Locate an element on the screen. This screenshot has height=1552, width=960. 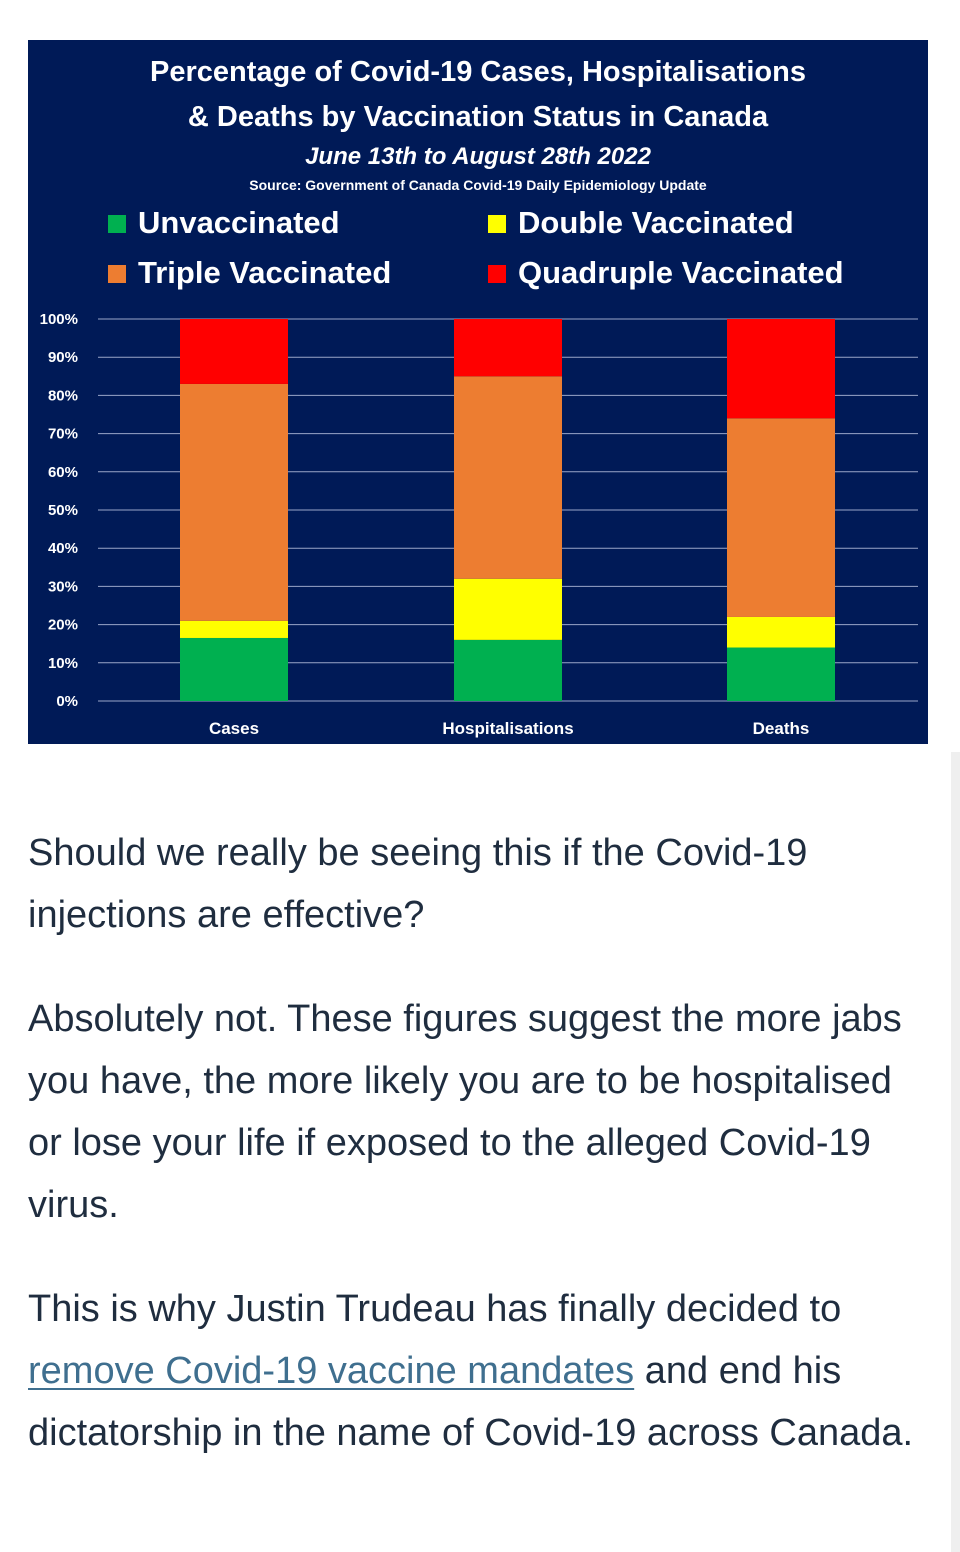
x-tick-label: Cases is located at coordinates (234, 728).